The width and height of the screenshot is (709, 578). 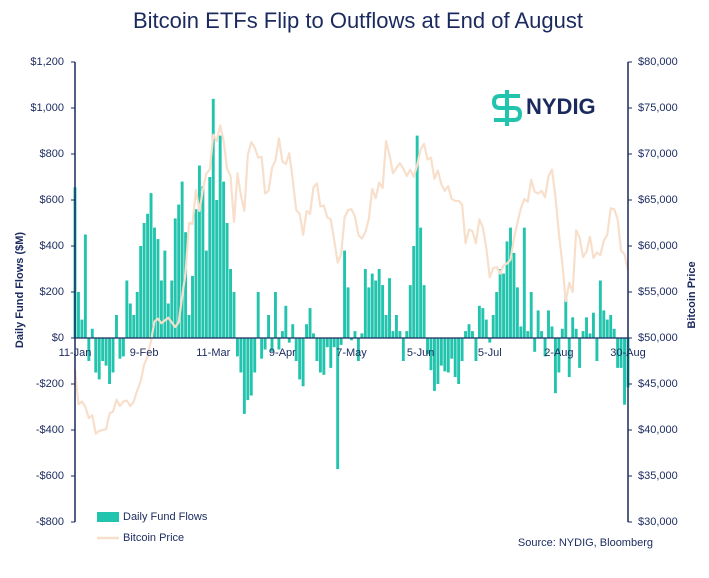 What do you see at coordinates (50, 384) in the screenshot?
I see `y-tick-label: -$200` at bounding box center [50, 384].